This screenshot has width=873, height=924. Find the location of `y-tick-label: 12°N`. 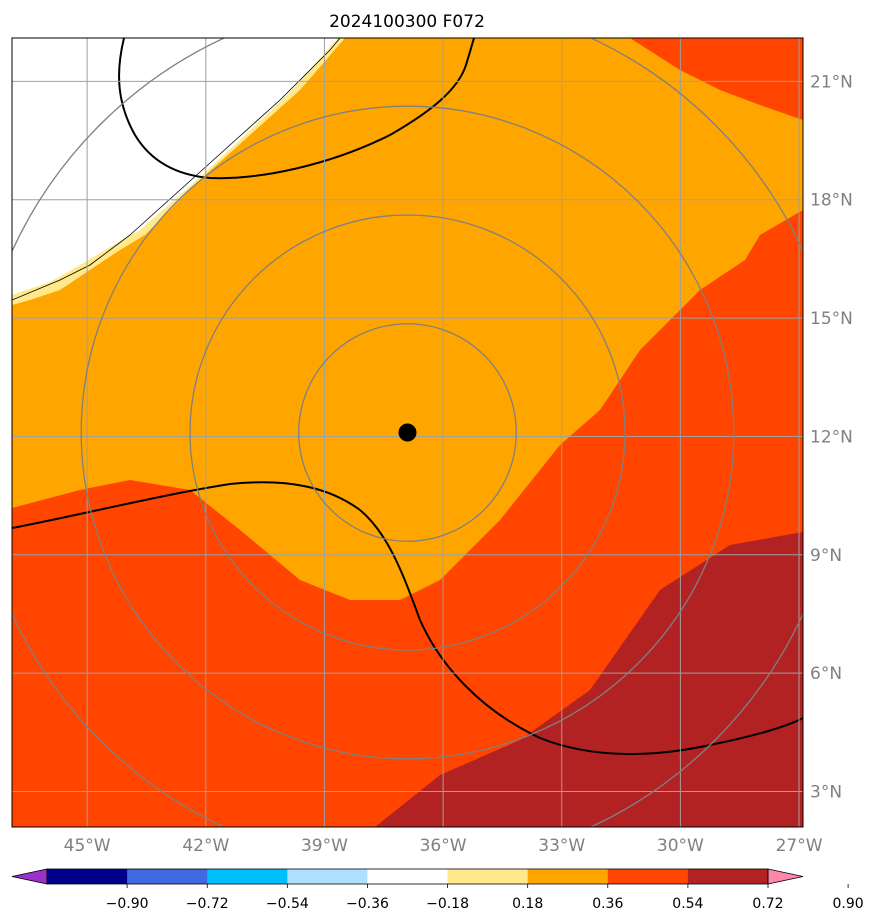

y-tick-label: 12°N is located at coordinates (831, 437).